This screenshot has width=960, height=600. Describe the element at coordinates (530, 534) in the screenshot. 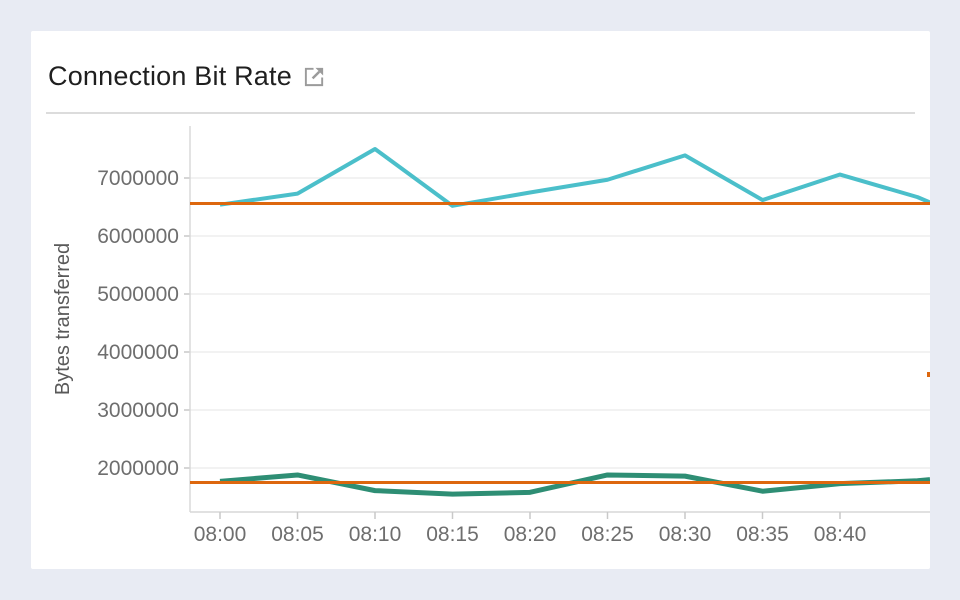

I see `x-tick-label: 08:20` at that location.